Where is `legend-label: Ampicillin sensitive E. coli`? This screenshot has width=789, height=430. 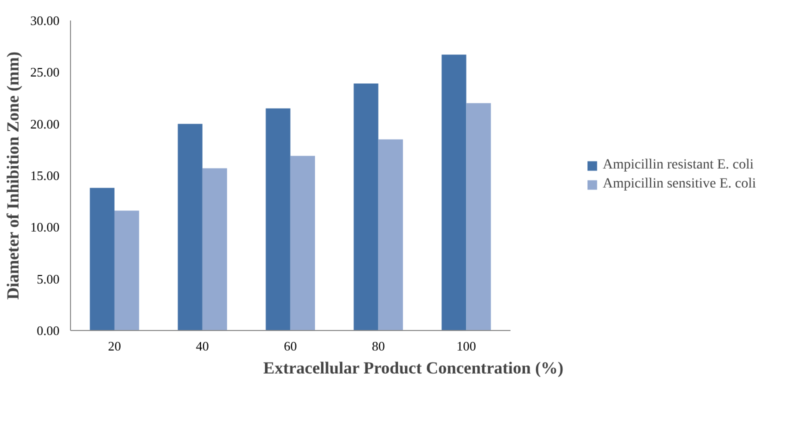 legend-label: Ampicillin sensitive E. coli is located at coordinates (679, 184).